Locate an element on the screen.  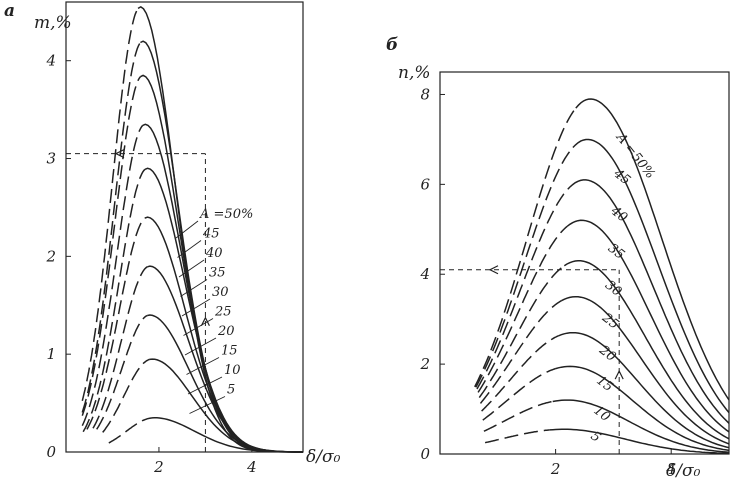
series-label-value: 50 is located at coordinates (232, 214).